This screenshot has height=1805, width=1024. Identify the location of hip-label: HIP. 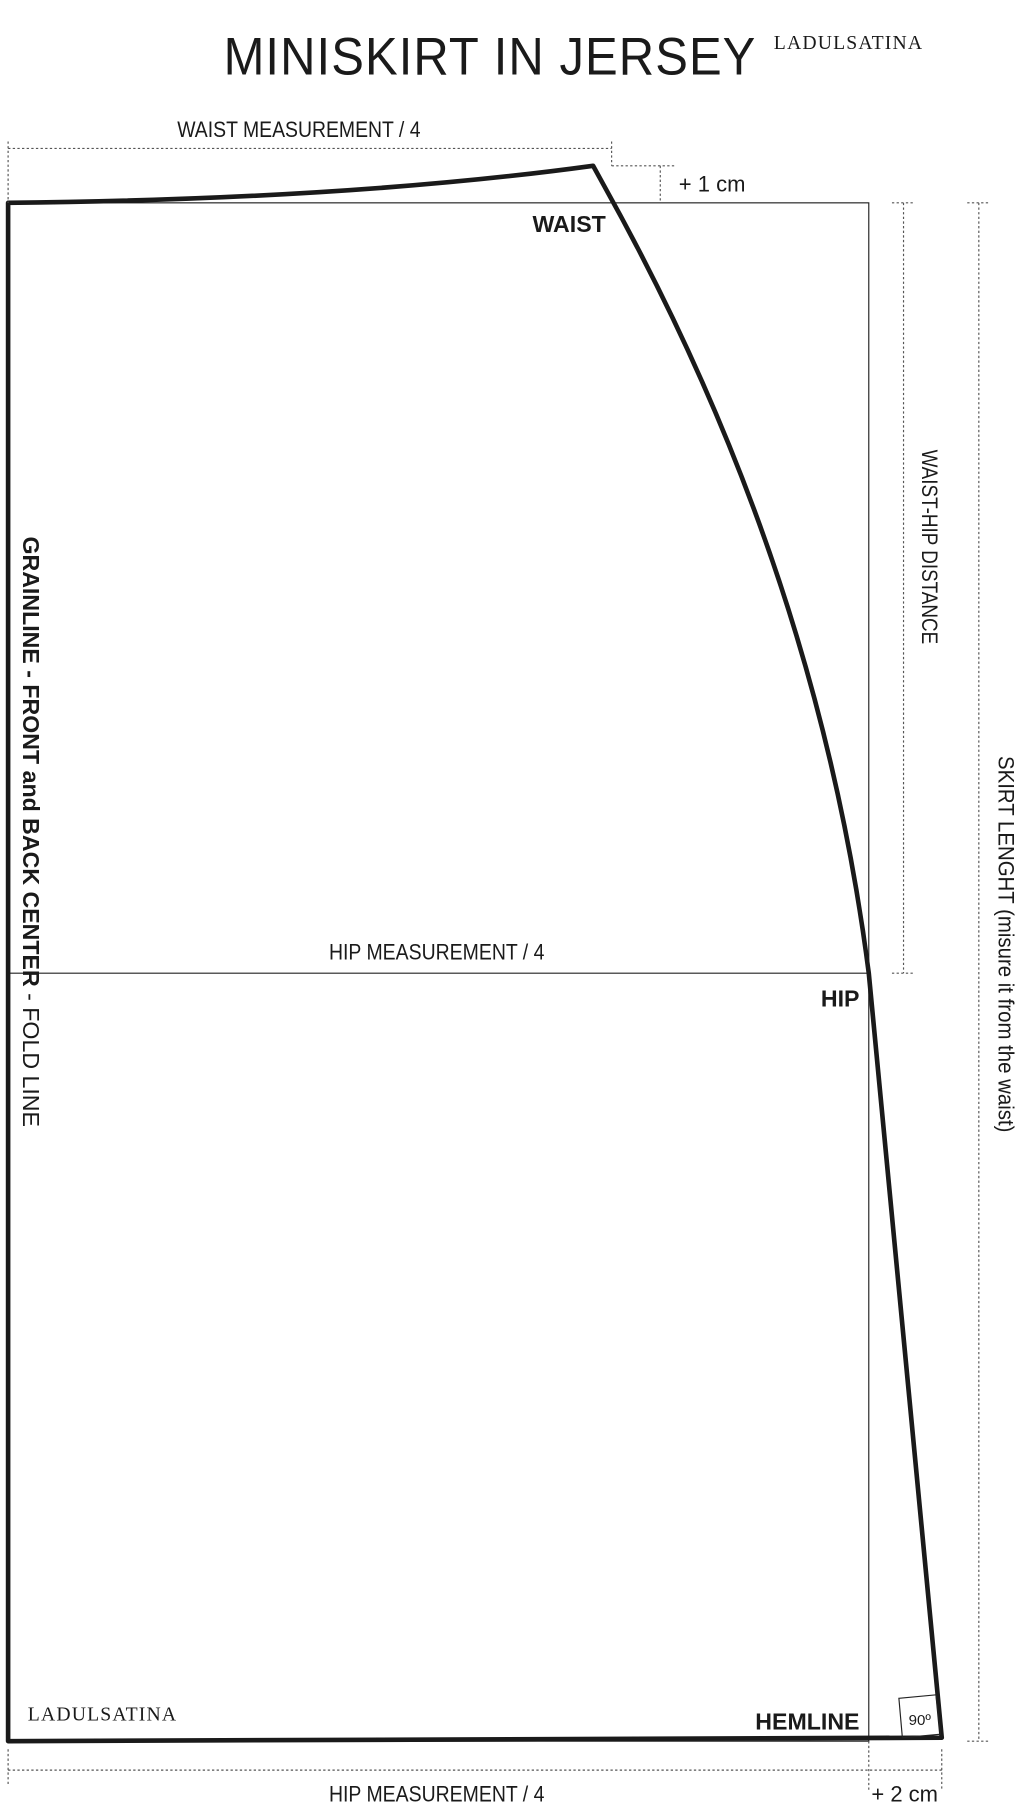
(840, 999).